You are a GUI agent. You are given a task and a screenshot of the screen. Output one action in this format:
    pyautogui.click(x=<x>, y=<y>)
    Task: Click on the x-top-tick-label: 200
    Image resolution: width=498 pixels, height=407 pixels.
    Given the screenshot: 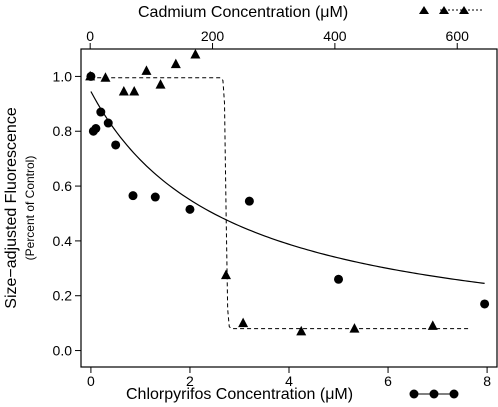 What is the action you would take?
    pyautogui.click(x=213, y=36)
    